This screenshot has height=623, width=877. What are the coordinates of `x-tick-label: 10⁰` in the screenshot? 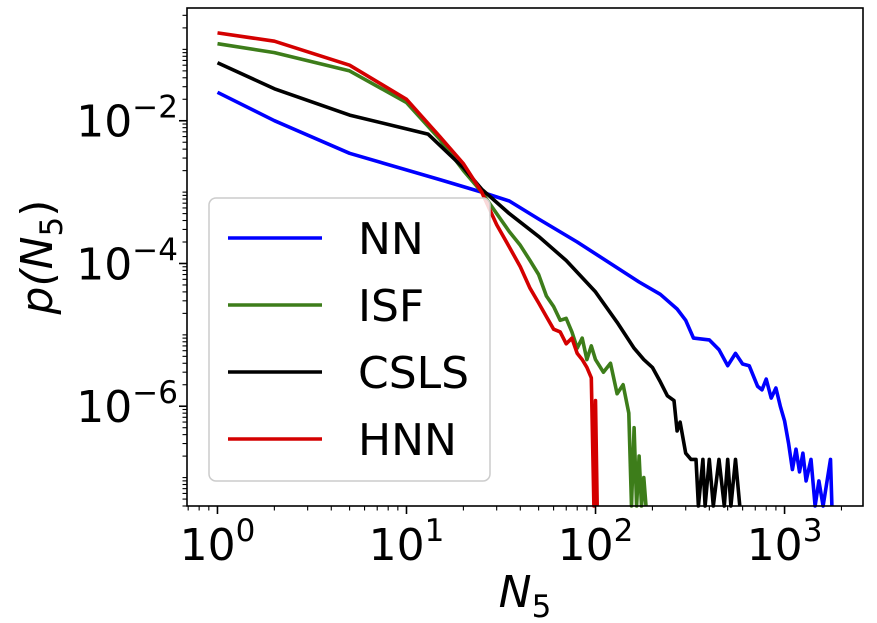 It's located at (218, 542).